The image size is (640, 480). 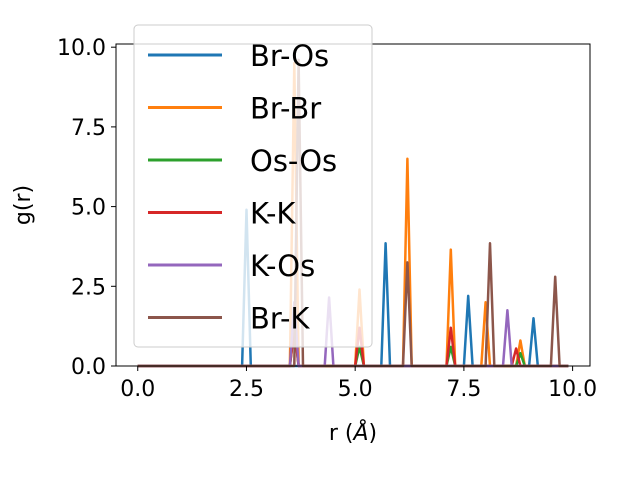 I want to click on legend-label-br-os: Br-Os, so click(x=289, y=56).